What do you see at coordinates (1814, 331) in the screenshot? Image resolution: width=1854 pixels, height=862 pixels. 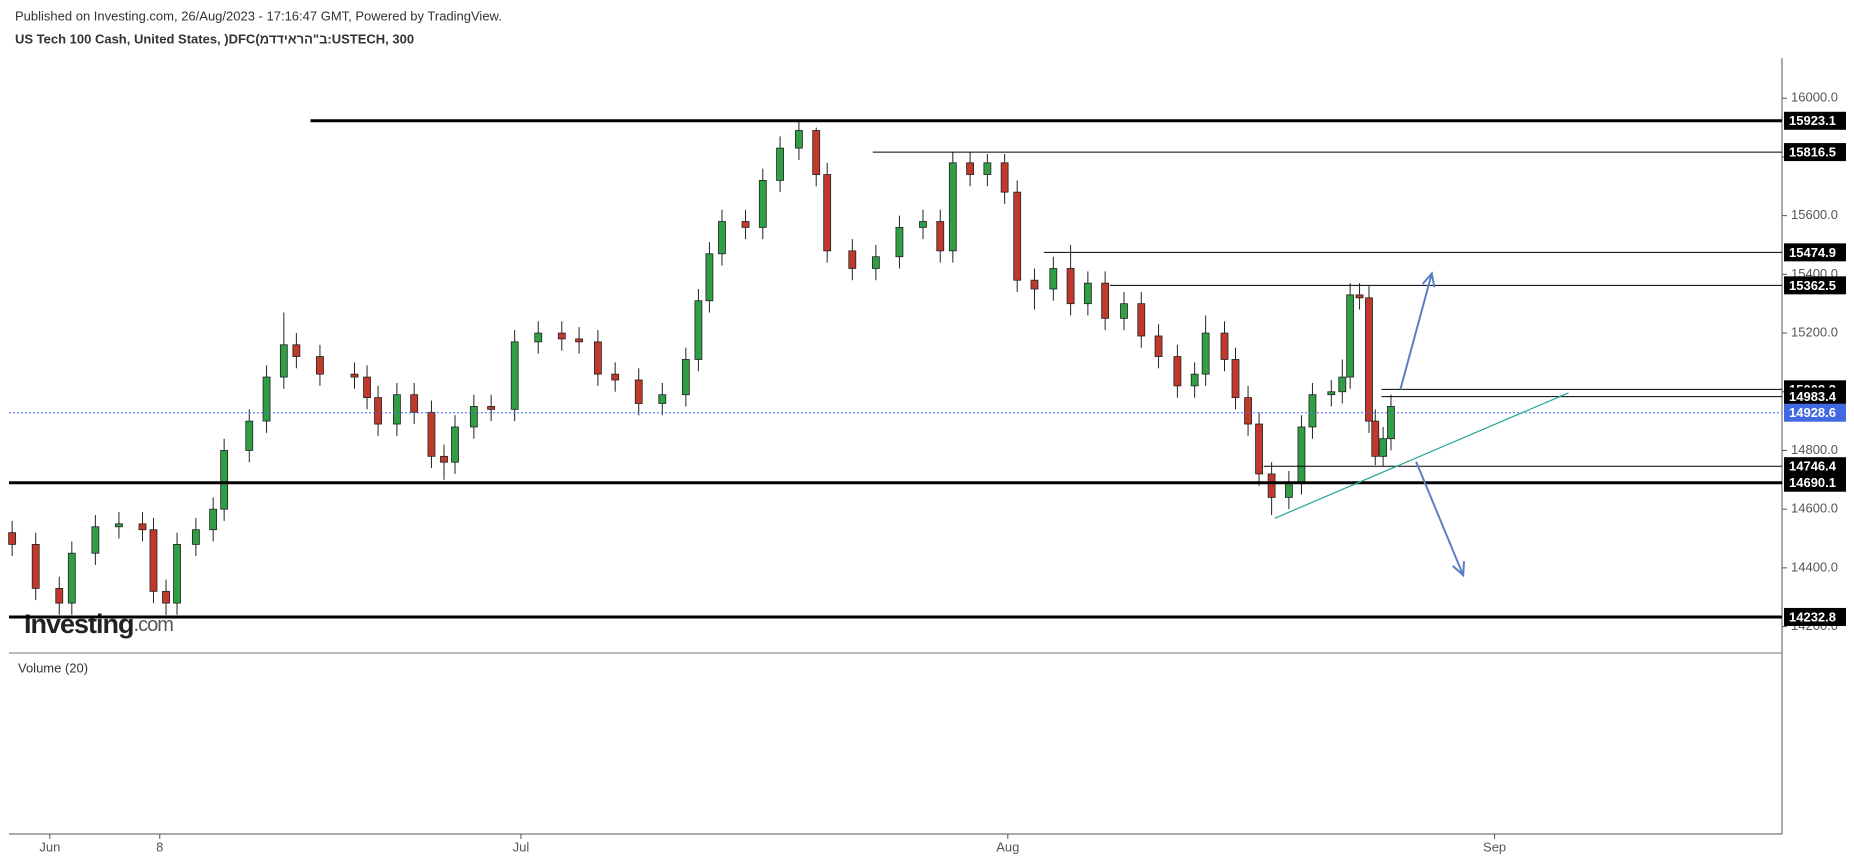 I see `y-tick-label: 15200.0` at bounding box center [1814, 331].